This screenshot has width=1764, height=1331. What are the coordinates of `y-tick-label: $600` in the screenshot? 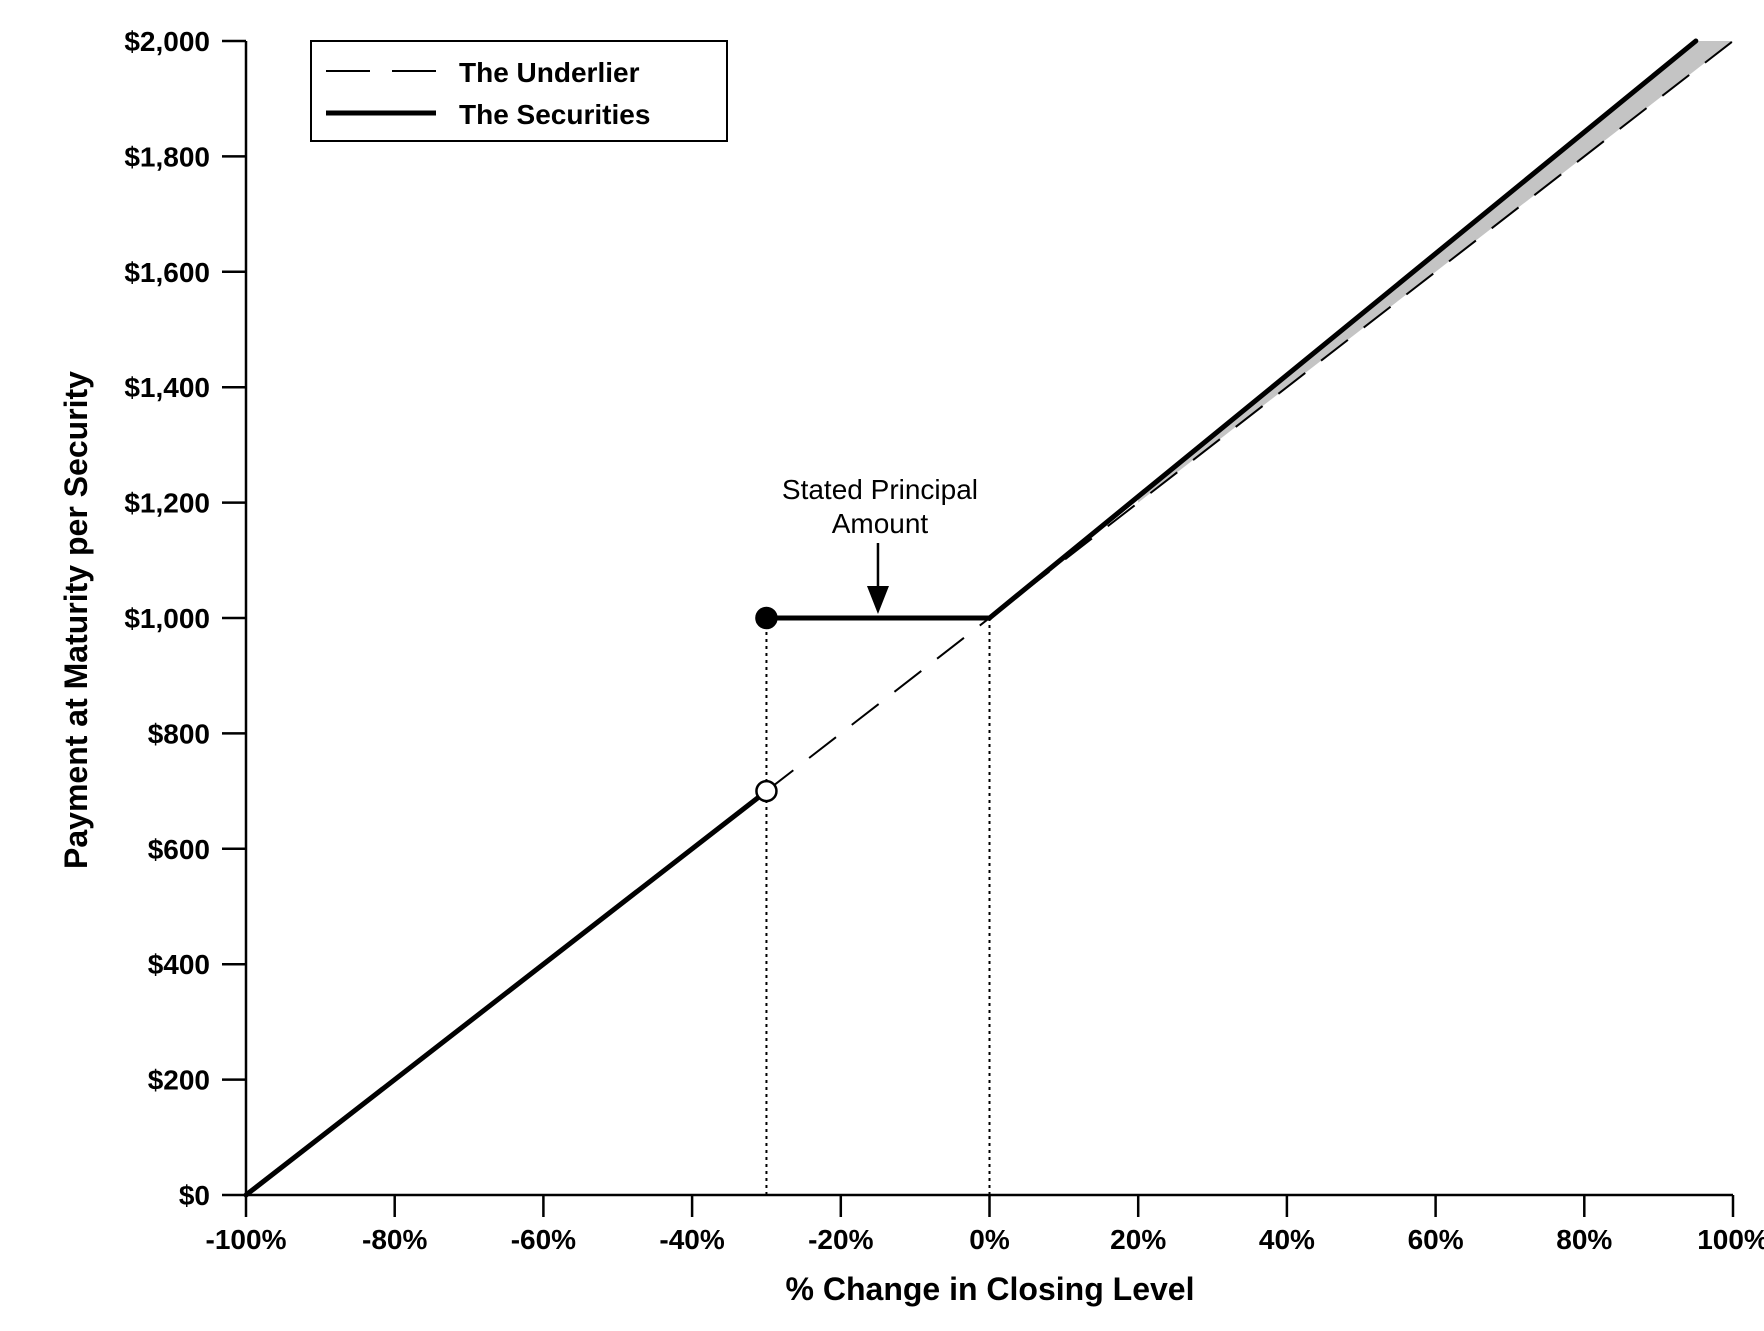 It's located at (179, 849).